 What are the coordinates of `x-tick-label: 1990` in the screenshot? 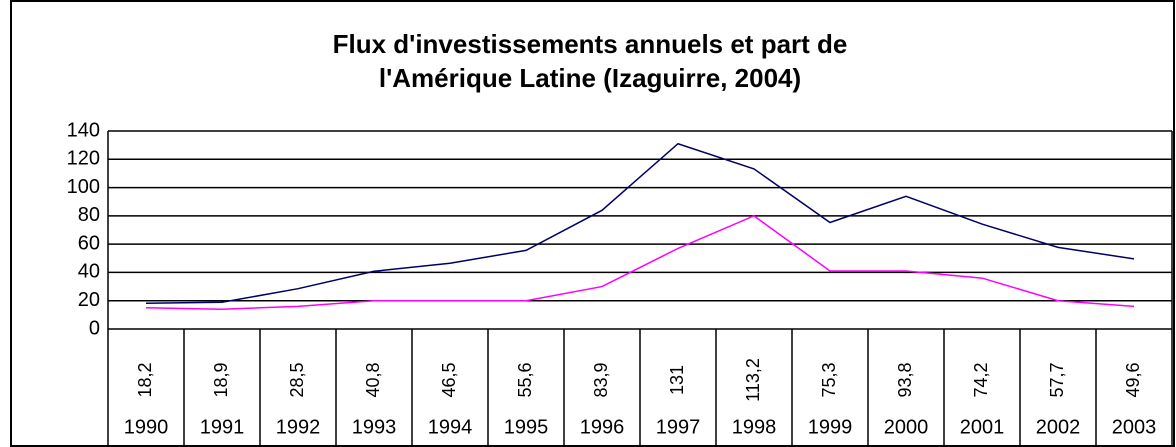 It's located at (146, 427).